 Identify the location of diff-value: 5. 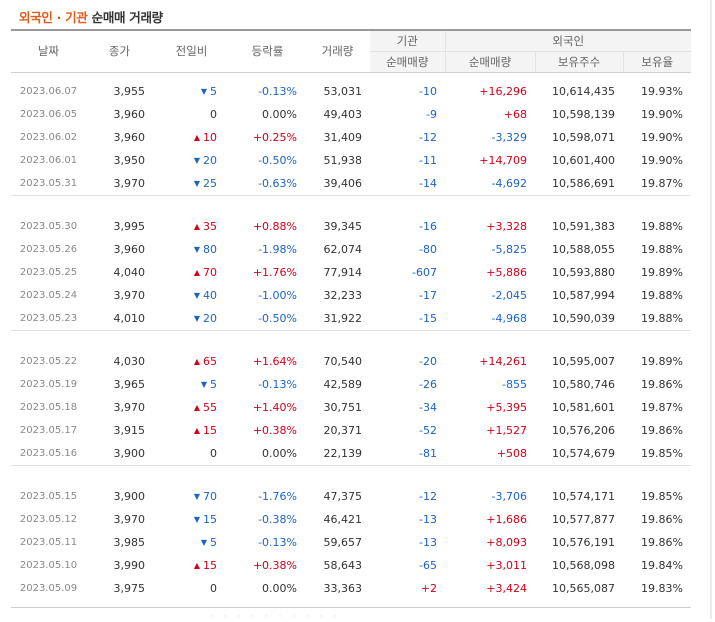
(213, 91).